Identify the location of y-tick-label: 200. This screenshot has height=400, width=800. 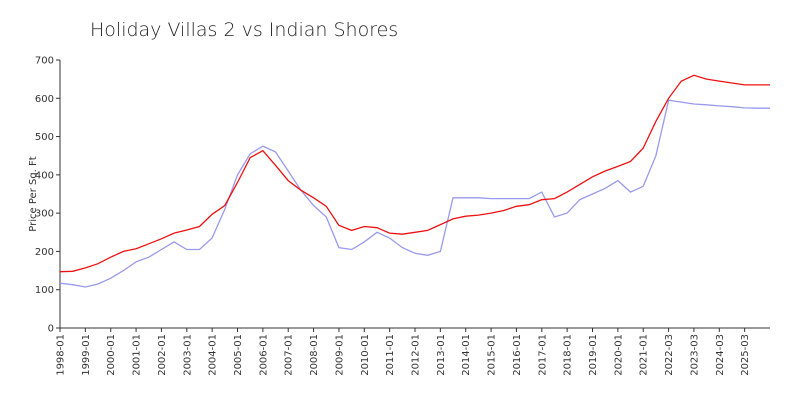
(44, 252).